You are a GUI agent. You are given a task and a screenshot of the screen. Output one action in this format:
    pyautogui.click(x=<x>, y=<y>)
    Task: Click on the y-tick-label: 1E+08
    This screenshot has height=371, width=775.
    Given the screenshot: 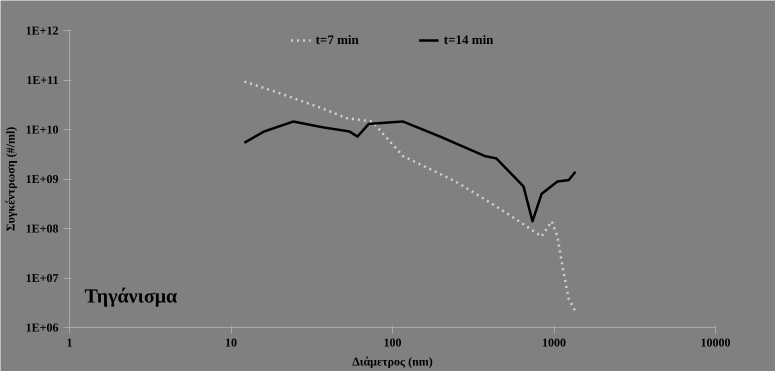 What is the action you would take?
    pyautogui.click(x=42, y=229)
    